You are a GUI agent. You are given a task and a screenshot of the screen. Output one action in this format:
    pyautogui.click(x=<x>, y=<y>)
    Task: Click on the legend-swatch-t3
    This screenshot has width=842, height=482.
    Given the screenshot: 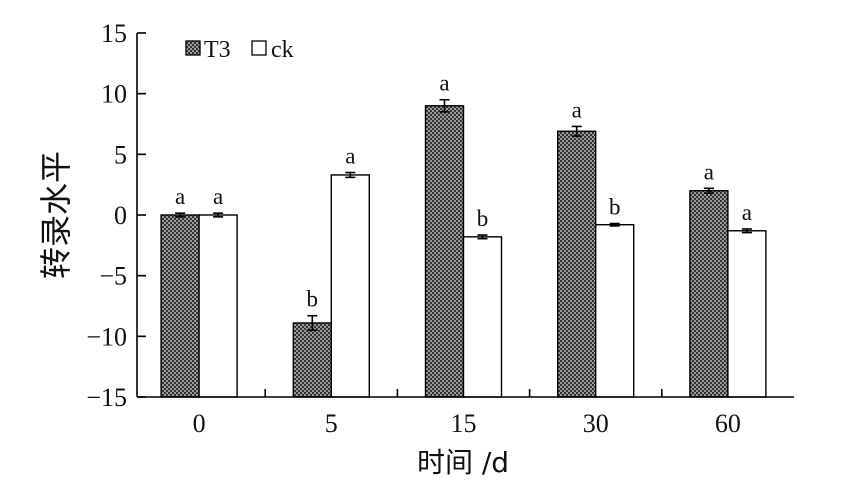 What is the action you would take?
    pyautogui.click(x=193, y=48)
    